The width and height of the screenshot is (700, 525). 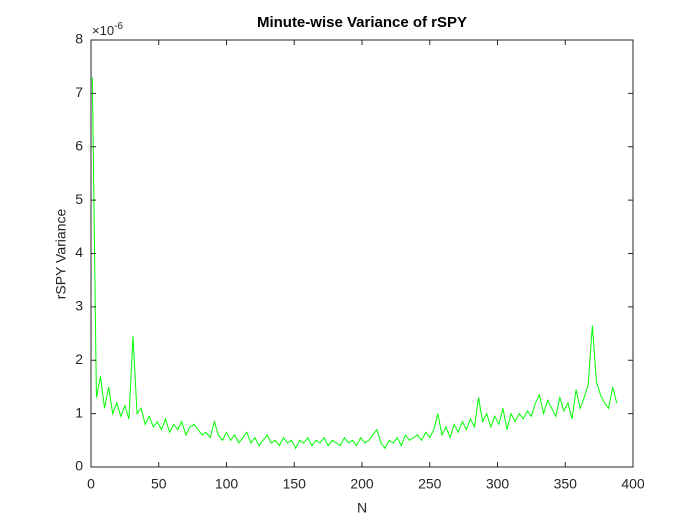 What do you see at coordinates (118, 26) in the screenshot?
I see `y-exponent-power: -6` at bounding box center [118, 26].